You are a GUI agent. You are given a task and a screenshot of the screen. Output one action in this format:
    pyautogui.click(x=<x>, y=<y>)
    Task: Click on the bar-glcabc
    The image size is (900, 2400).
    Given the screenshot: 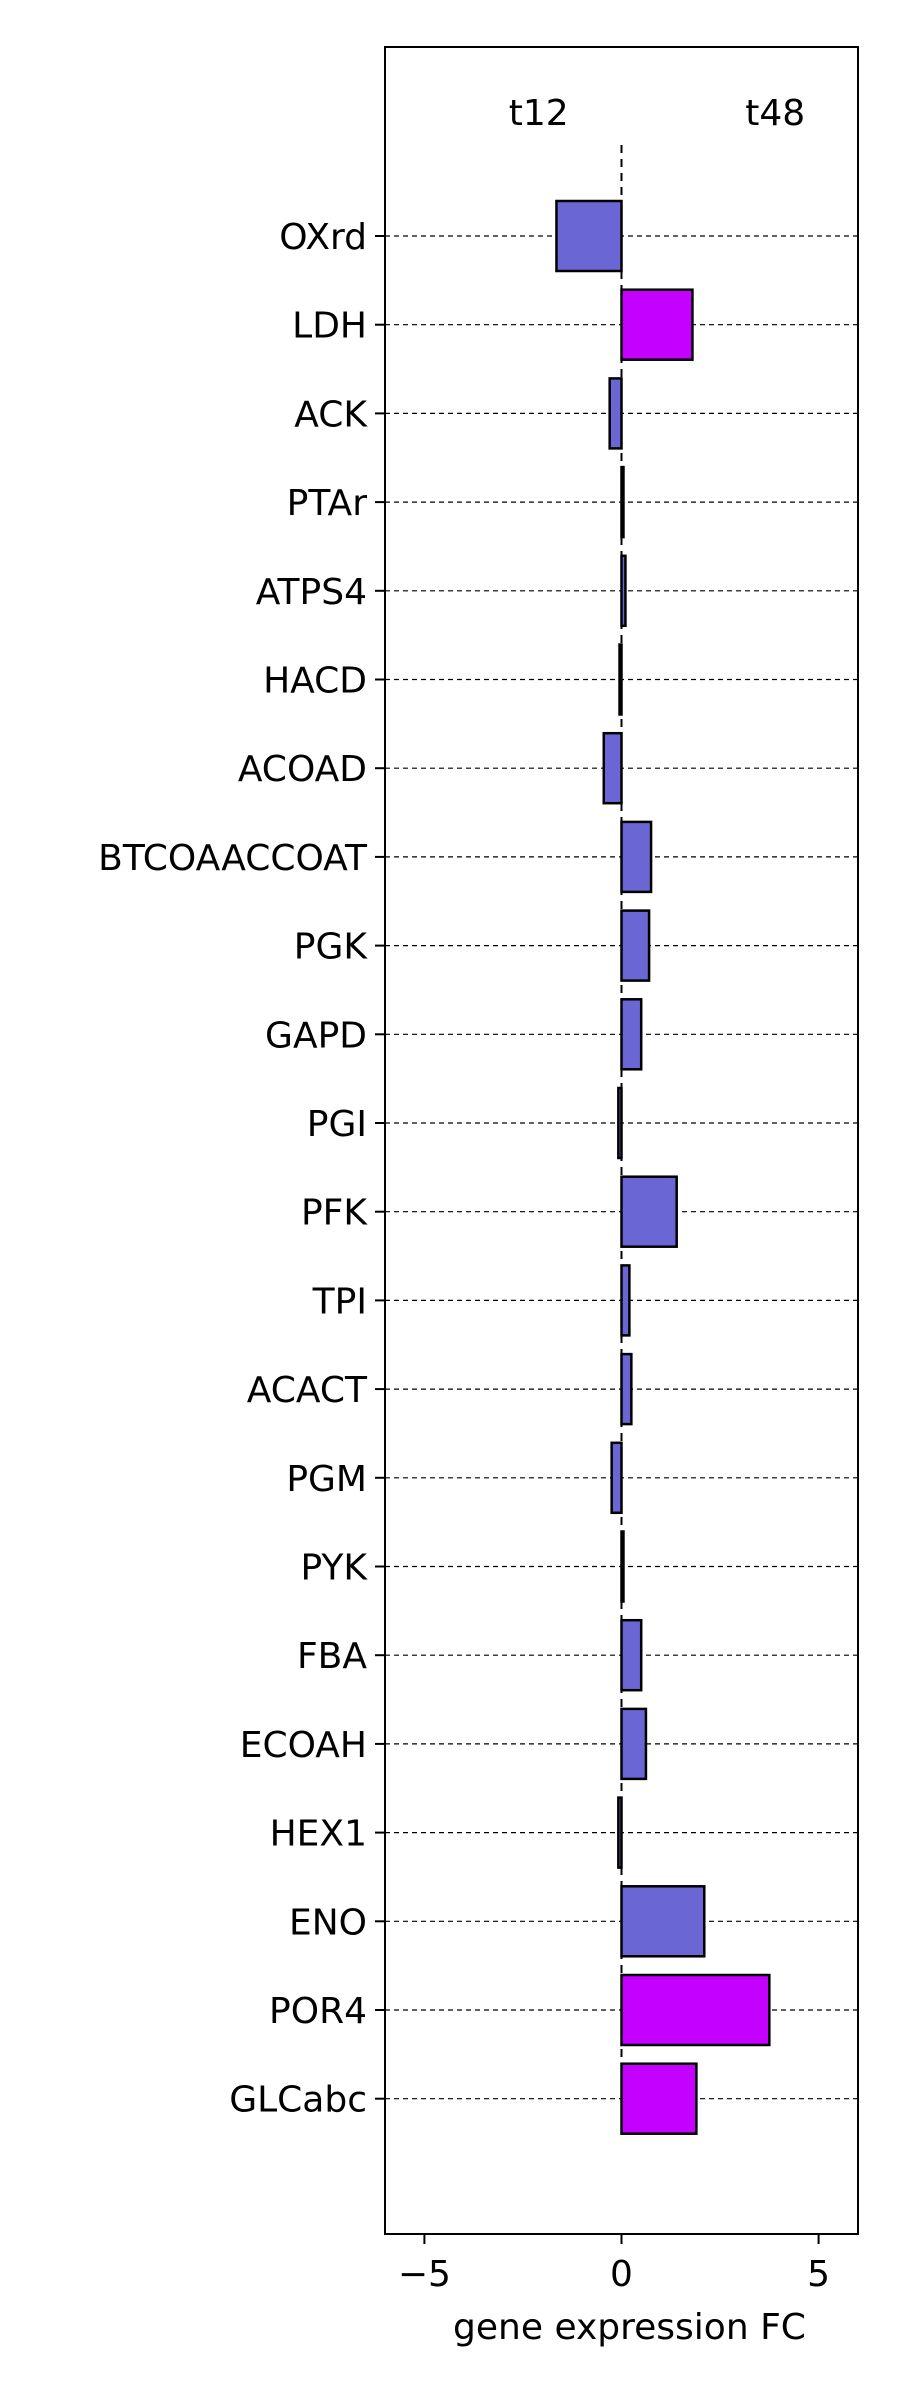 What is the action you would take?
    pyautogui.click(x=659, y=2098)
    